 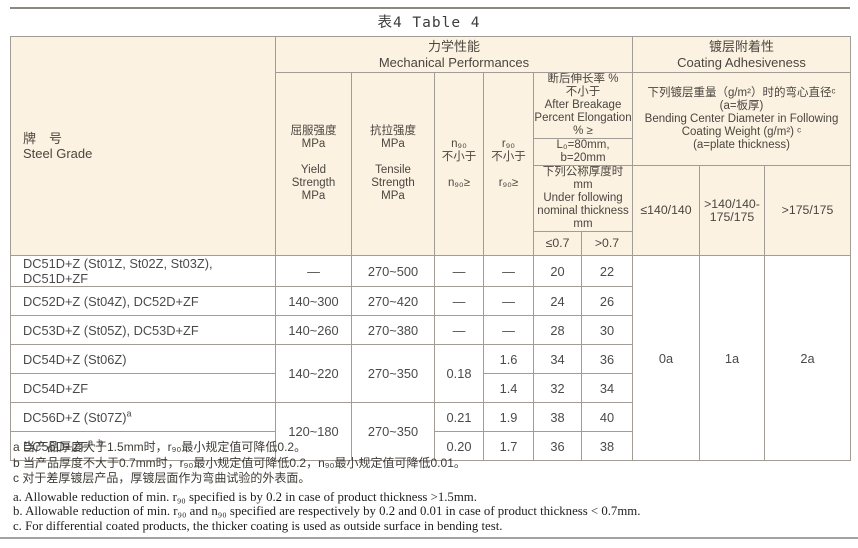 I want to click on cell-tensile: 270~380, so click(x=393, y=330).